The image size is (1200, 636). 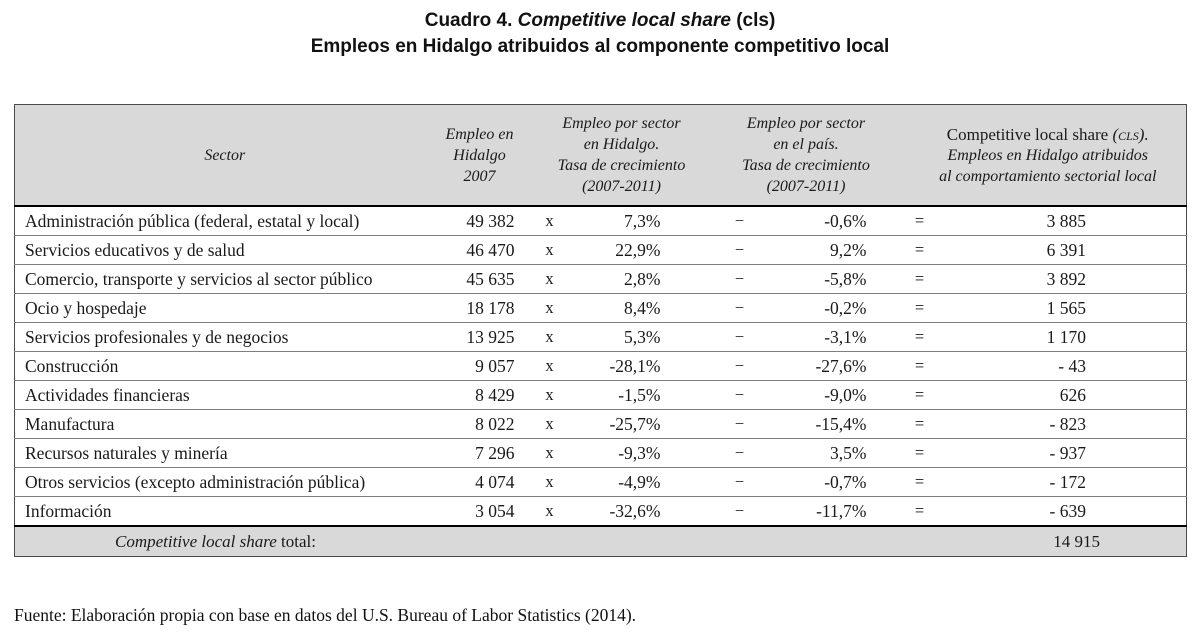 What do you see at coordinates (224, 424) in the screenshot?
I see `sector-name: Manufactura` at bounding box center [224, 424].